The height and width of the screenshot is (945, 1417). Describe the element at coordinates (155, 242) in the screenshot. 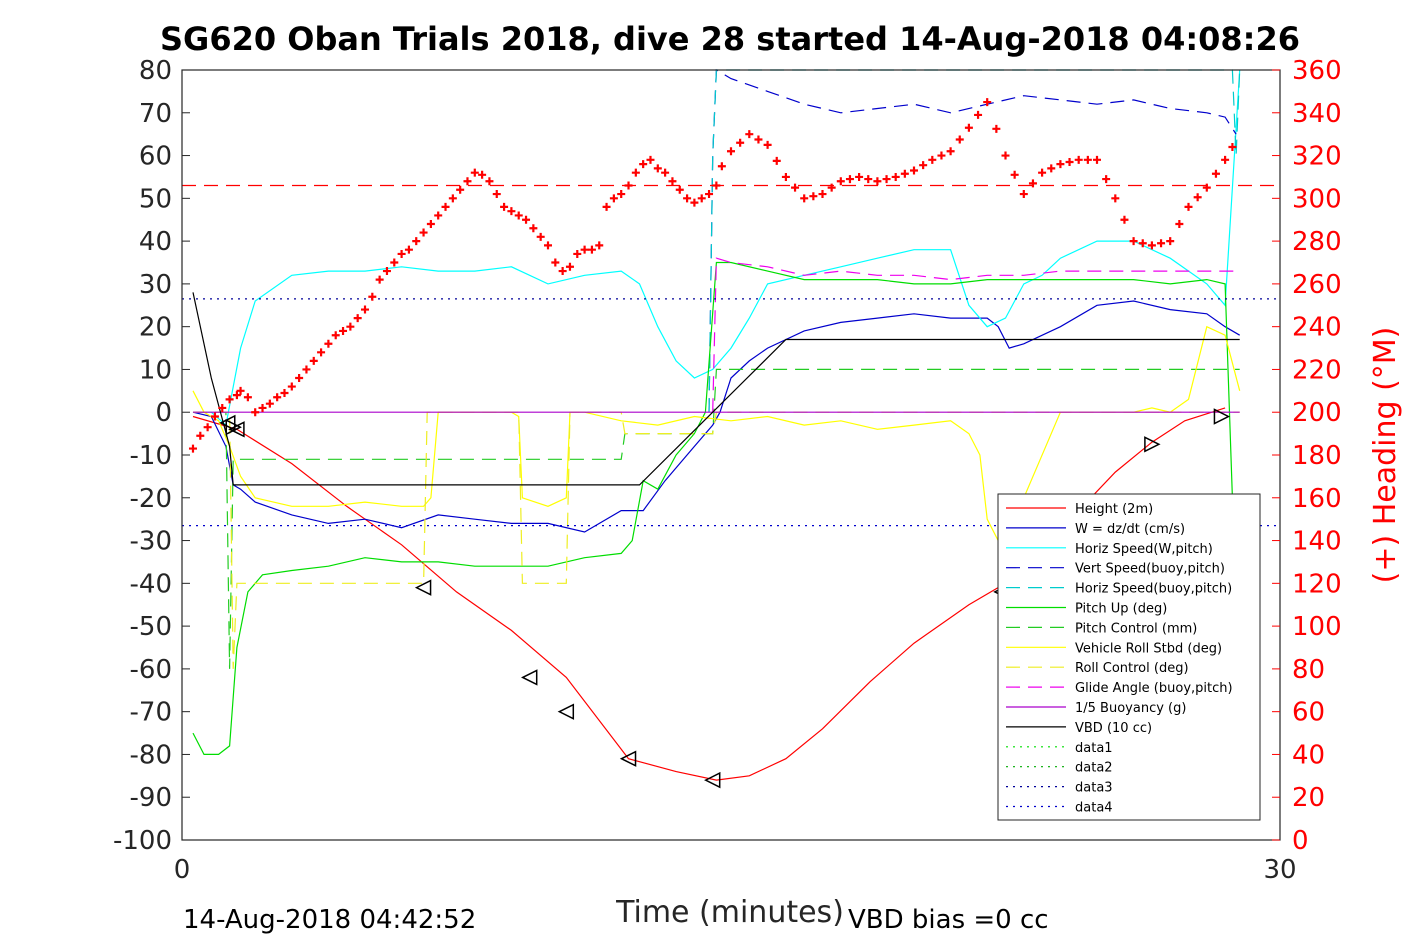

I see `left-tick-label-4: 40` at that location.